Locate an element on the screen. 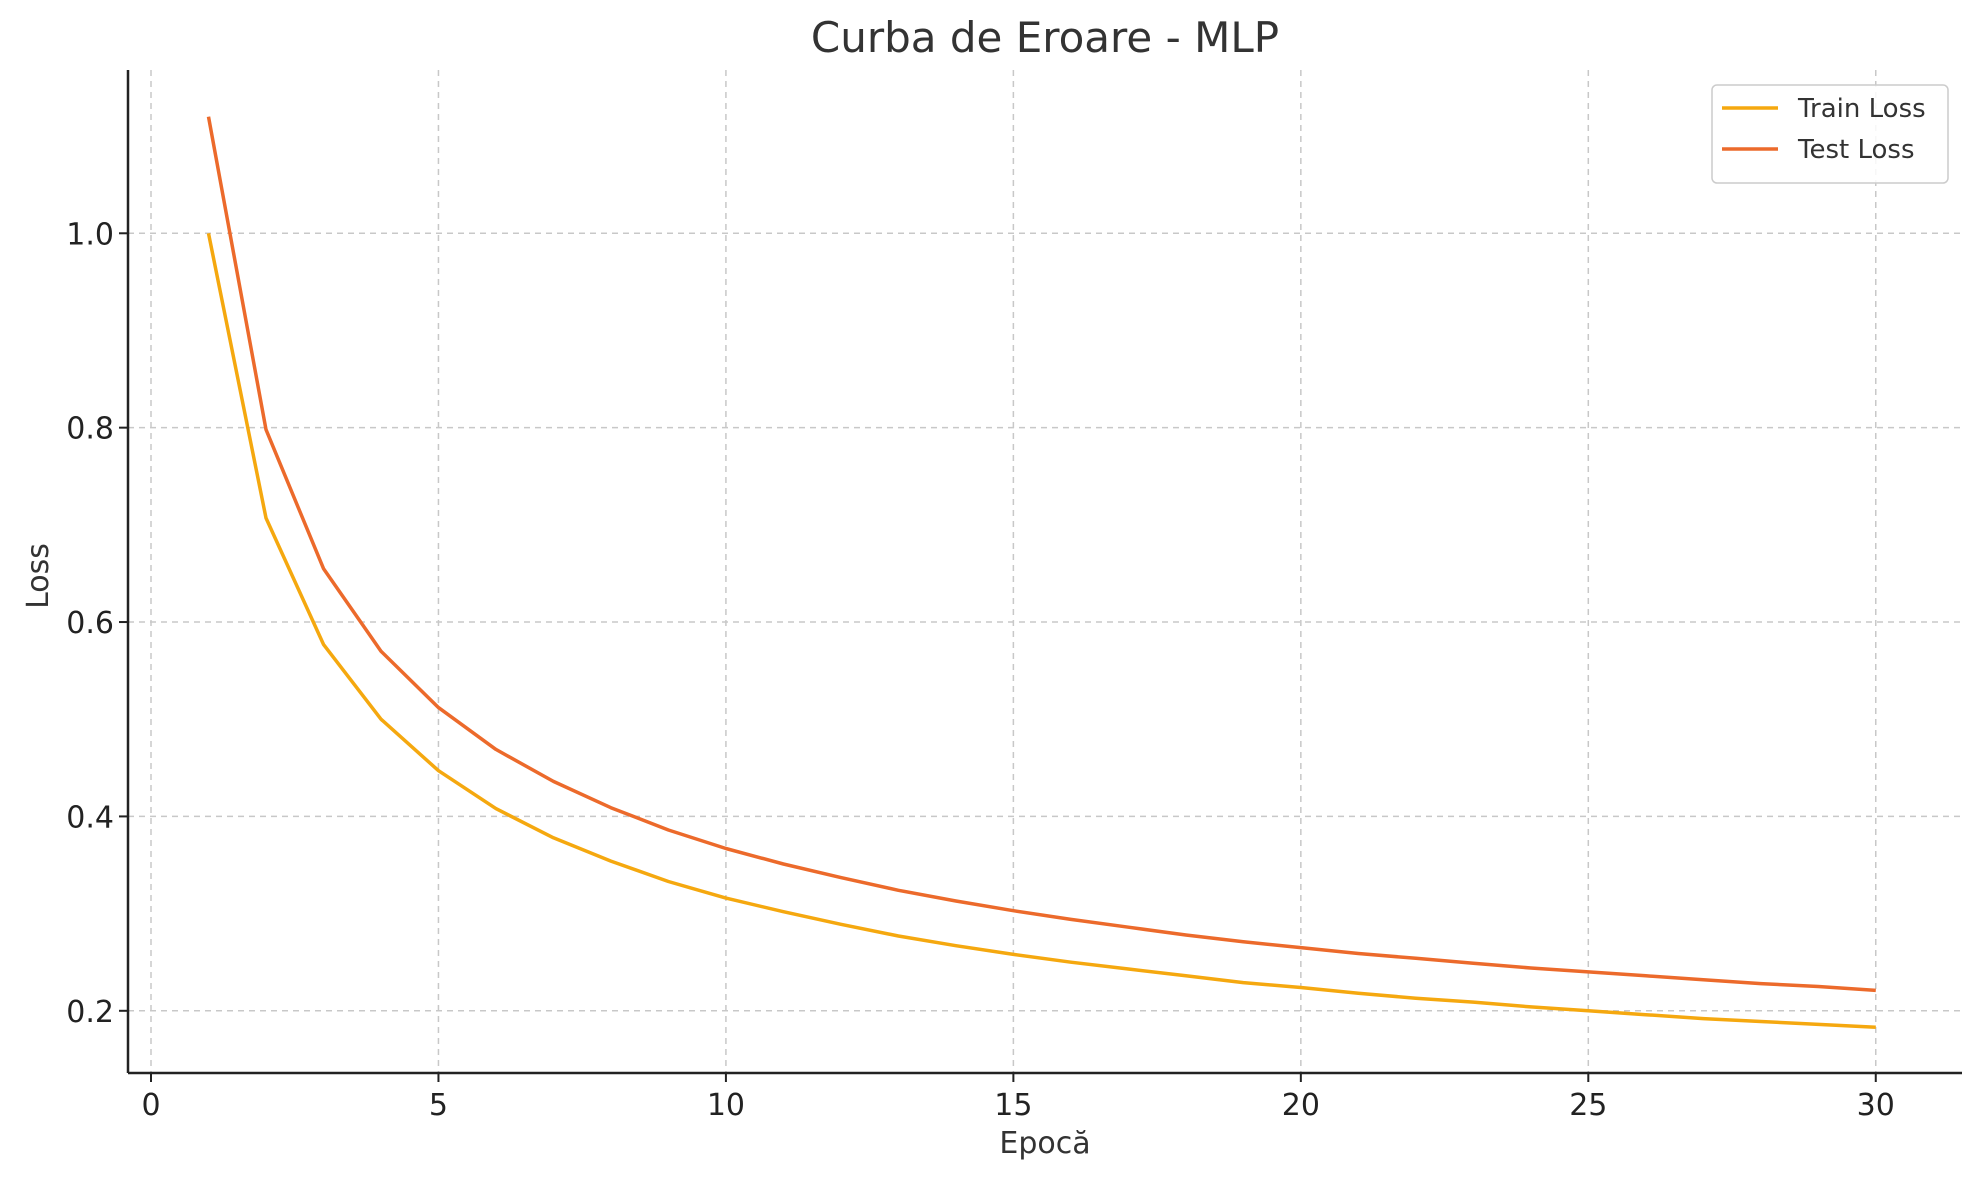 The width and height of the screenshot is (1980, 1180). x-ticks: 0 5 10 15 20 25 30 is located at coordinates (1018, 1098).